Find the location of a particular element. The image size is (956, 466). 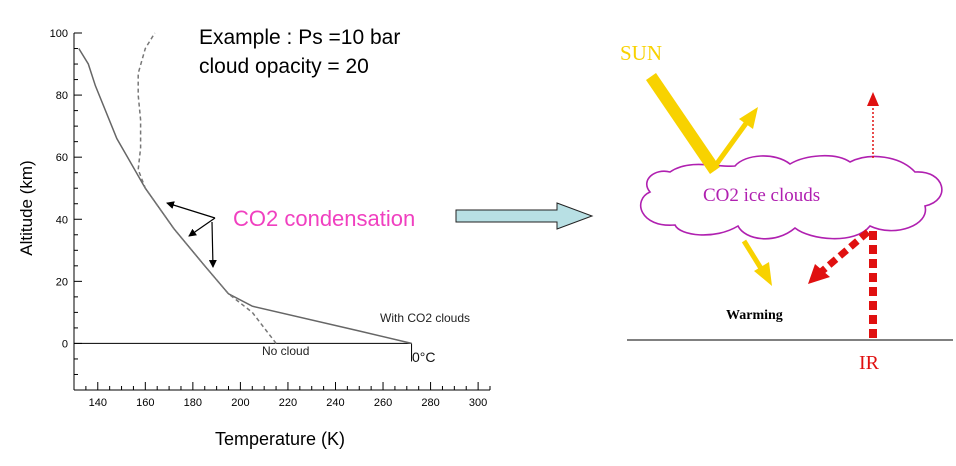

y-tick-label: 40 is located at coordinates (62, 220).